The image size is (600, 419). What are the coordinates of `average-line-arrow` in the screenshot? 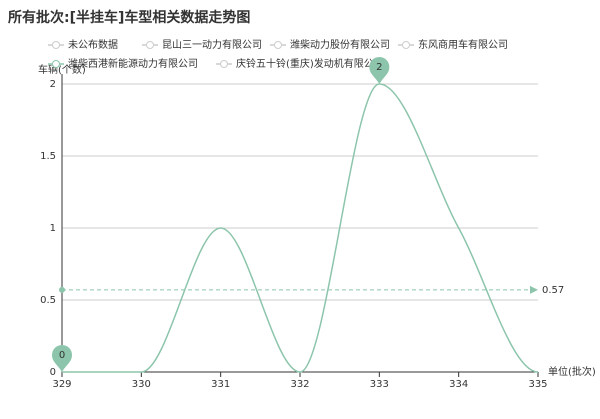 It's located at (534, 289).